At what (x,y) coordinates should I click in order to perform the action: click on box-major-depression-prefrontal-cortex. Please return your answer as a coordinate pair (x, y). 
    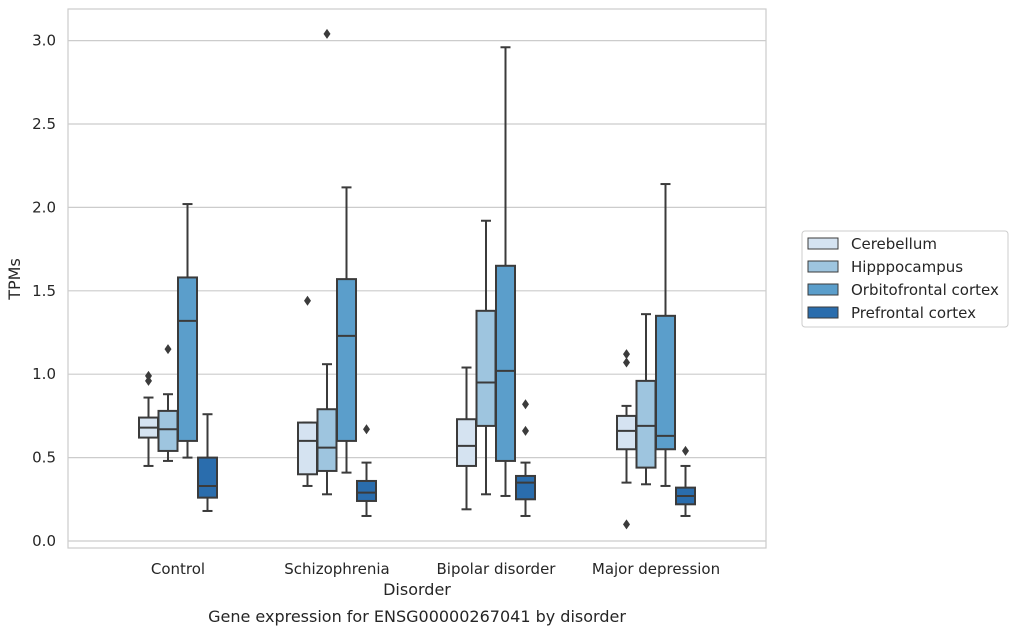
    Looking at the image, I should click on (685, 481).